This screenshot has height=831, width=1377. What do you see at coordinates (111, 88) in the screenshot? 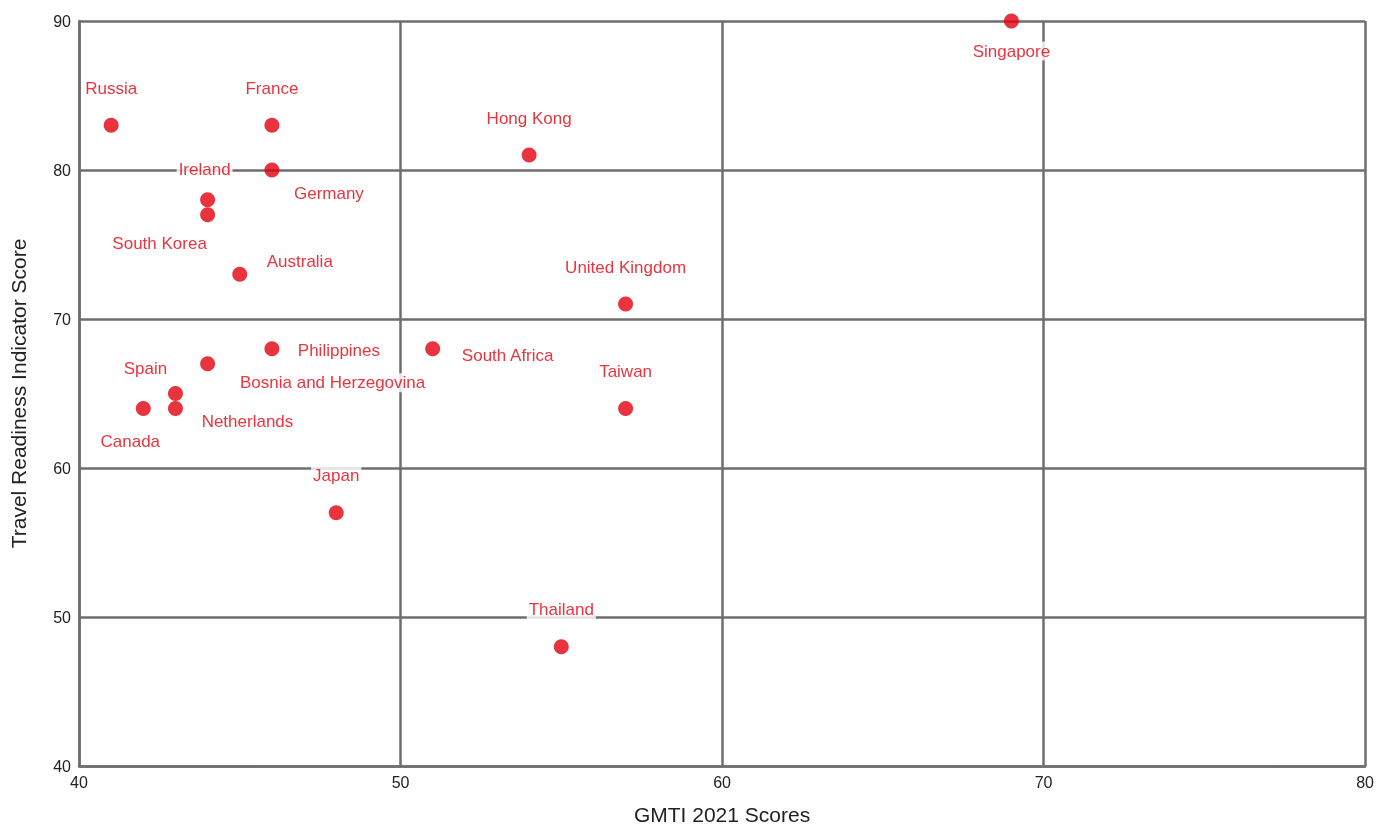
I see `annotation: Russia` at bounding box center [111, 88].